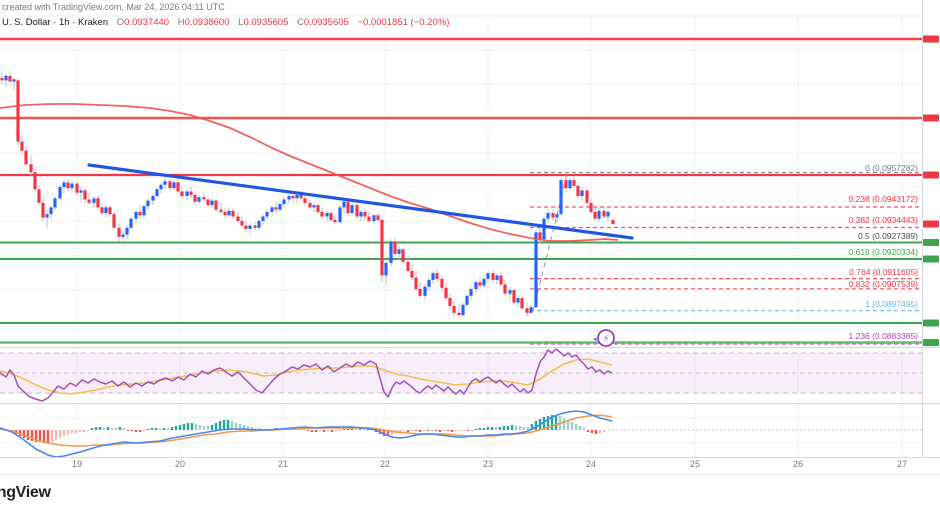 Image resolution: width=940 pixels, height=512 pixels. What do you see at coordinates (695, 464) in the screenshot?
I see `time-label: 25` at bounding box center [695, 464].